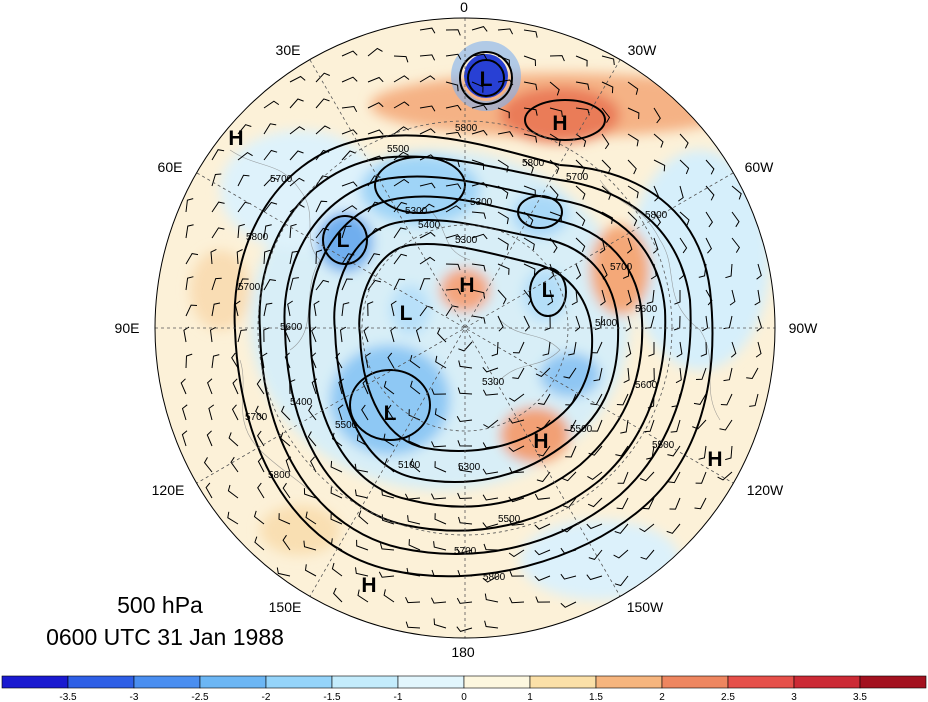  What do you see at coordinates (127, 328) in the screenshot?
I see `lon-label-90e: 90E` at bounding box center [127, 328].